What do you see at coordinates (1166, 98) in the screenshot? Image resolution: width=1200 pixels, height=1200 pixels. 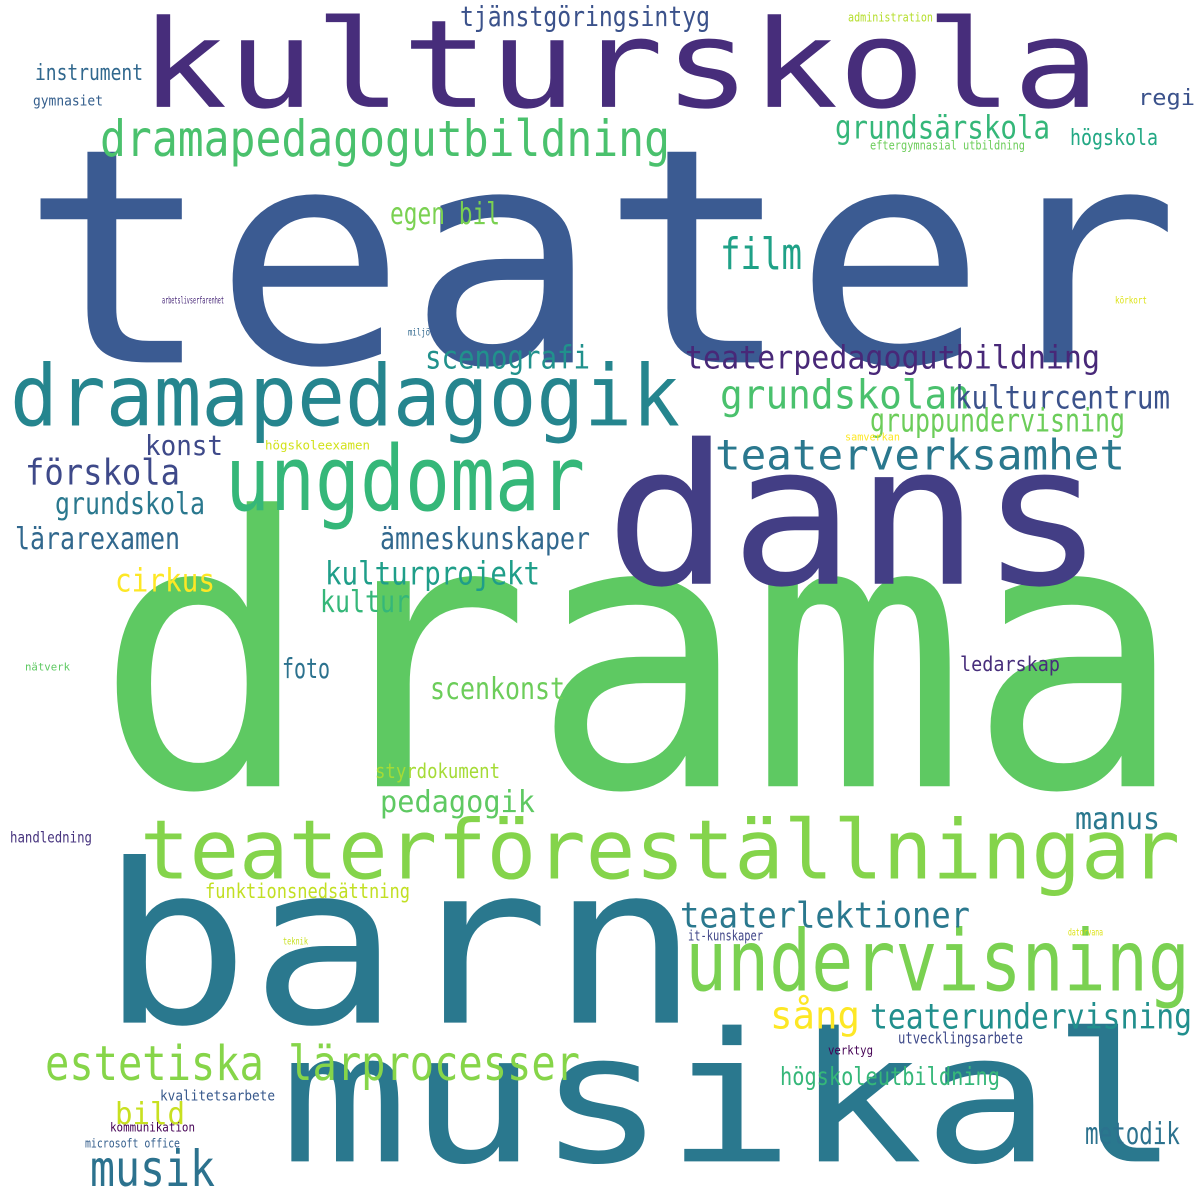 I see `cloud-word: regi` at bounding box center [1166, 98].